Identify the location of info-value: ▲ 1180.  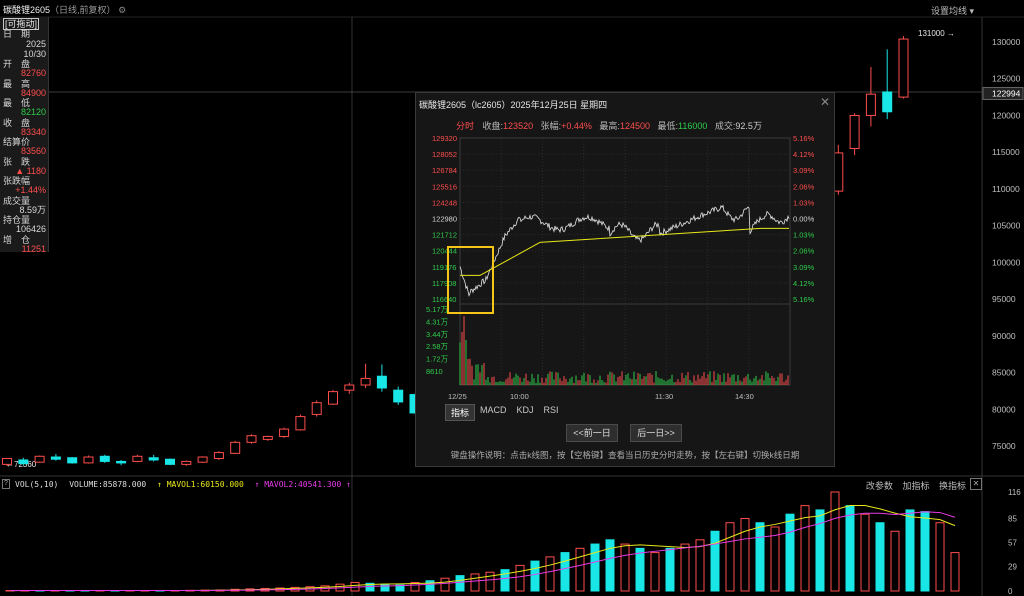
(30, 170).